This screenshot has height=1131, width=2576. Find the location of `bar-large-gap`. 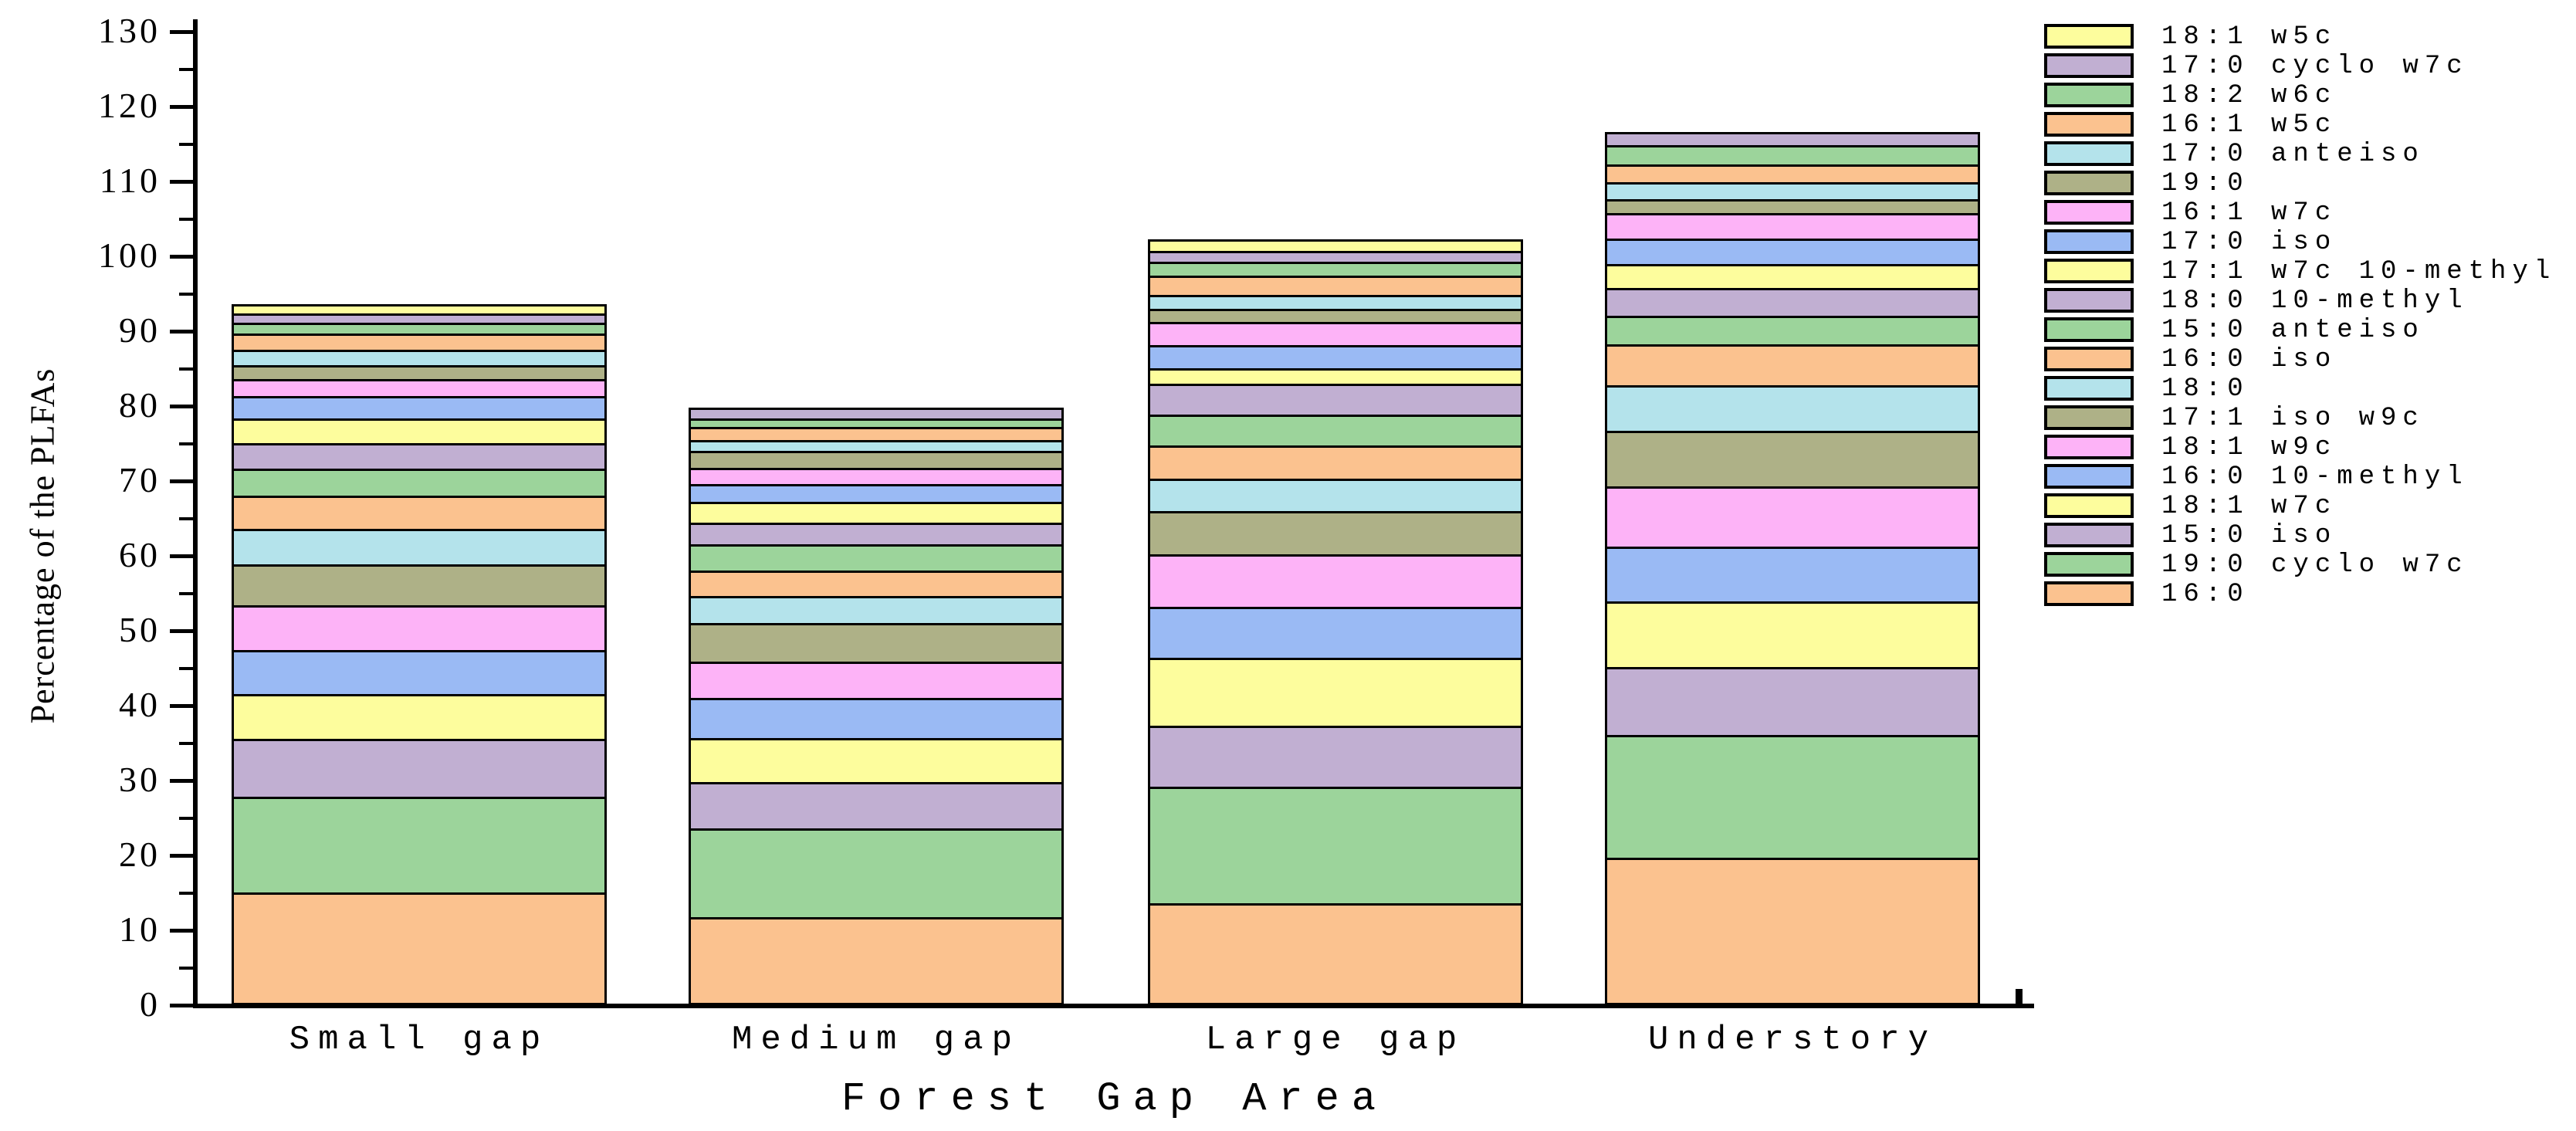

bar-large-gap is located at coordinates (1335, 622).